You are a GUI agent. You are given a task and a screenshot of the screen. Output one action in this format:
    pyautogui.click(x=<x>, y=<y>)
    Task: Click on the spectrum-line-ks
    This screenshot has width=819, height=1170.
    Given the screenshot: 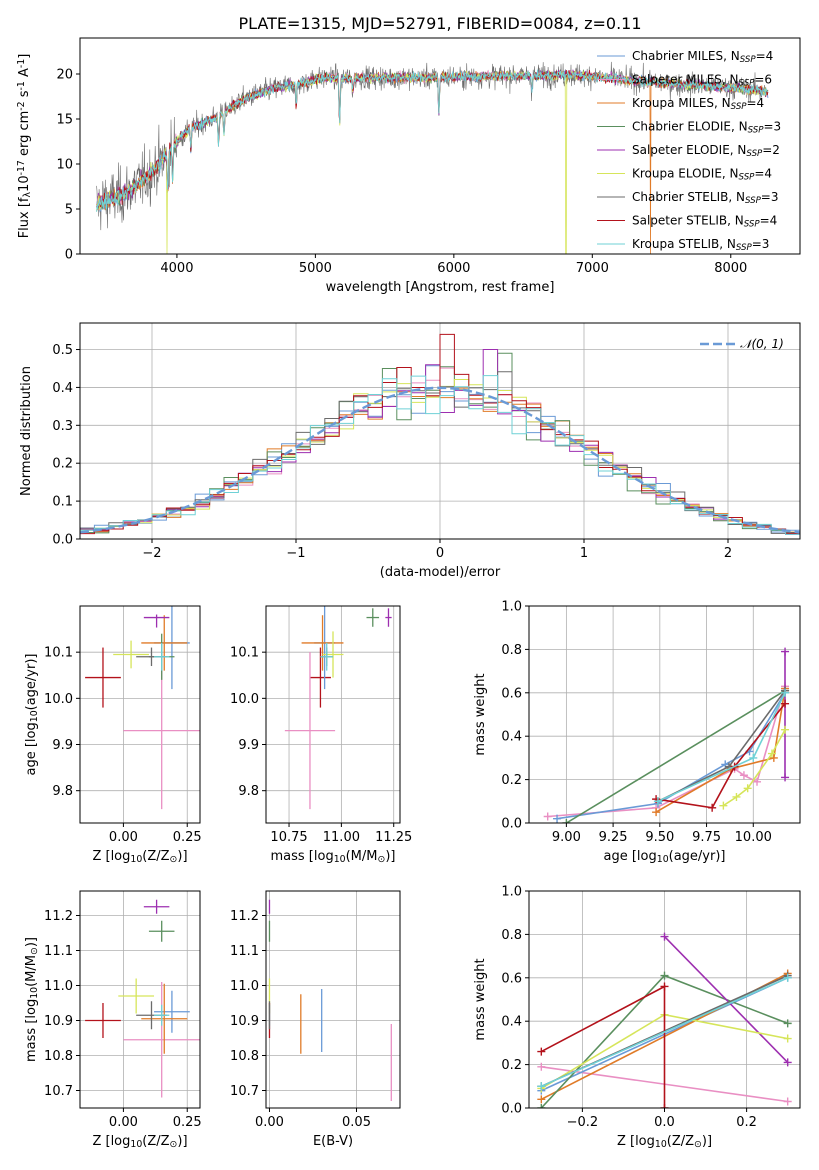 What is the action you would take?
    pyautogui.click(x=432, y=140)
    